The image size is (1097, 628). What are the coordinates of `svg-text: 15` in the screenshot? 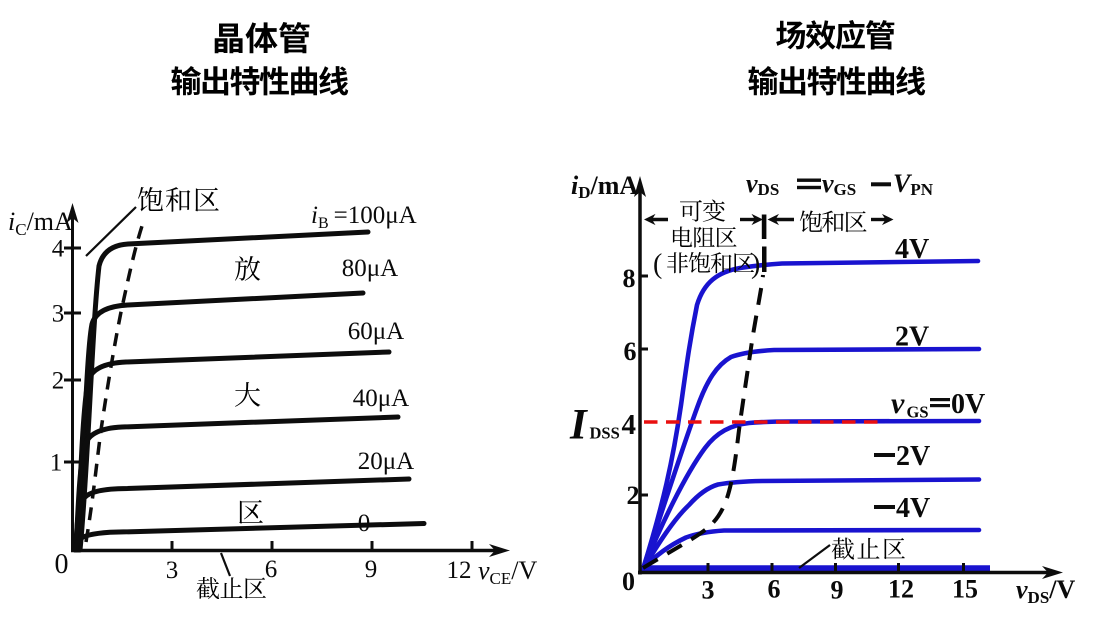 It's located at (965, 589).